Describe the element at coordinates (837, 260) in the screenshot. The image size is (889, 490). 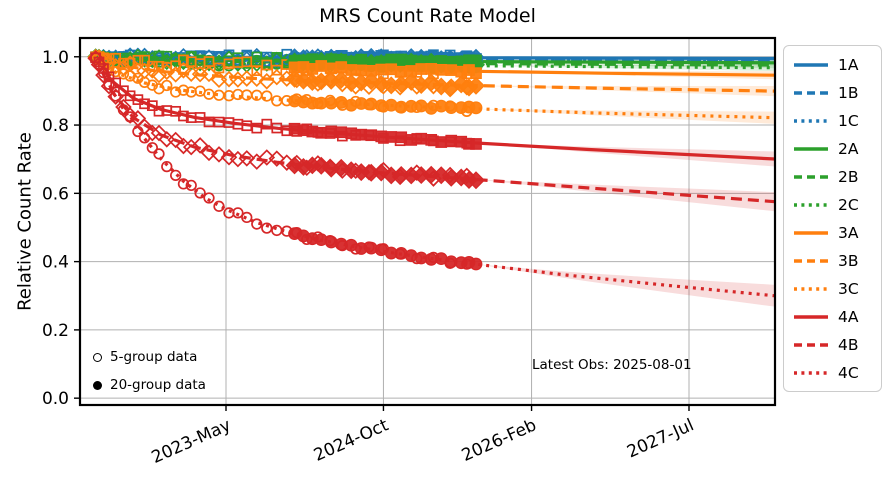
I see `legend-item-3B: 3B` at that location.